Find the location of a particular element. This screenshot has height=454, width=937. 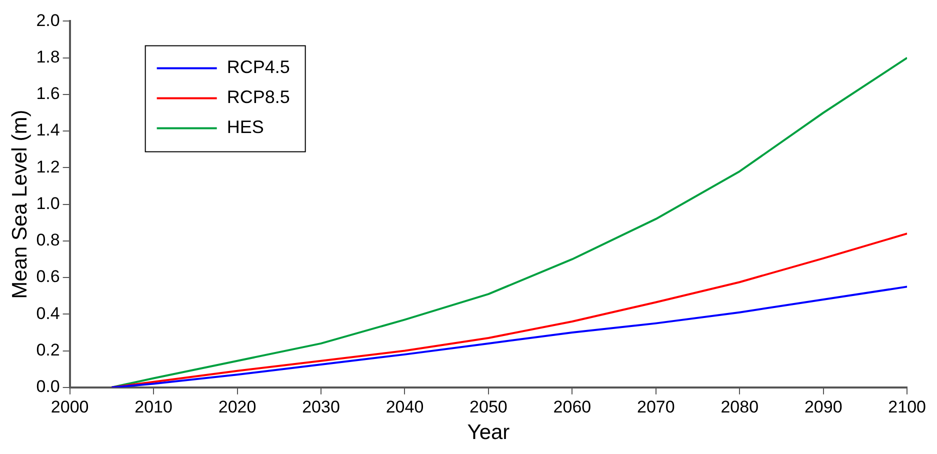

x-tick-label: 2060 is located at coordinates (572, 406).